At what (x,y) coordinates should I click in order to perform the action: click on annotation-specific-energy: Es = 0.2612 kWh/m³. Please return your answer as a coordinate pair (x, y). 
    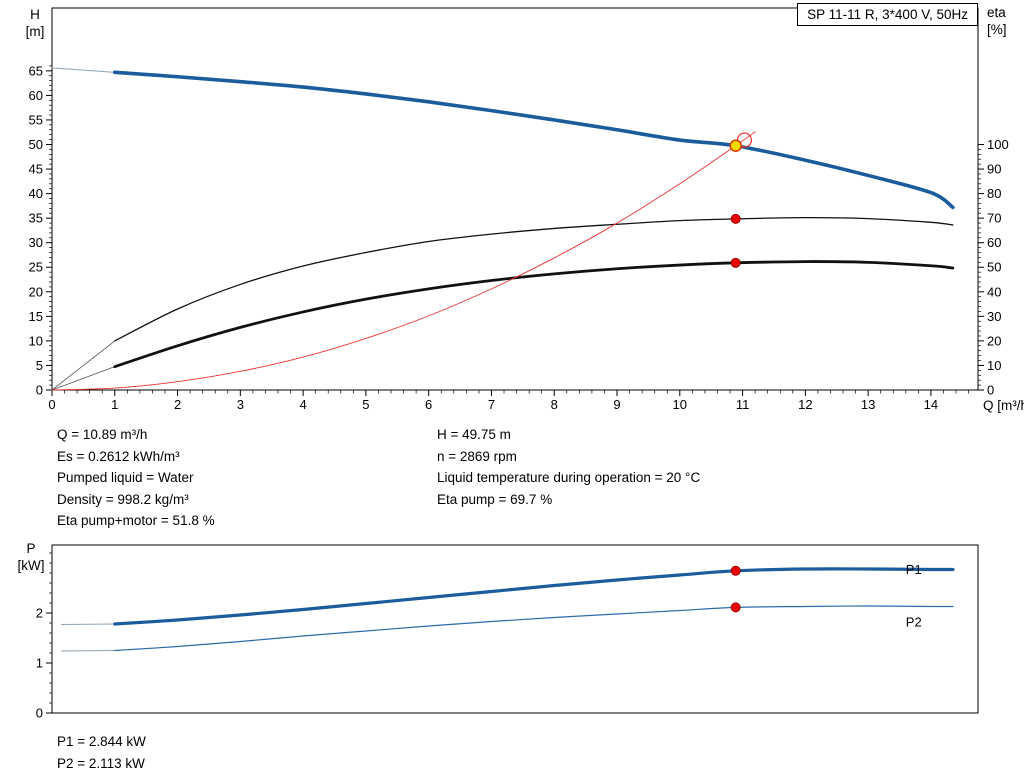
    Looking at the image, I should click on (118, 456).